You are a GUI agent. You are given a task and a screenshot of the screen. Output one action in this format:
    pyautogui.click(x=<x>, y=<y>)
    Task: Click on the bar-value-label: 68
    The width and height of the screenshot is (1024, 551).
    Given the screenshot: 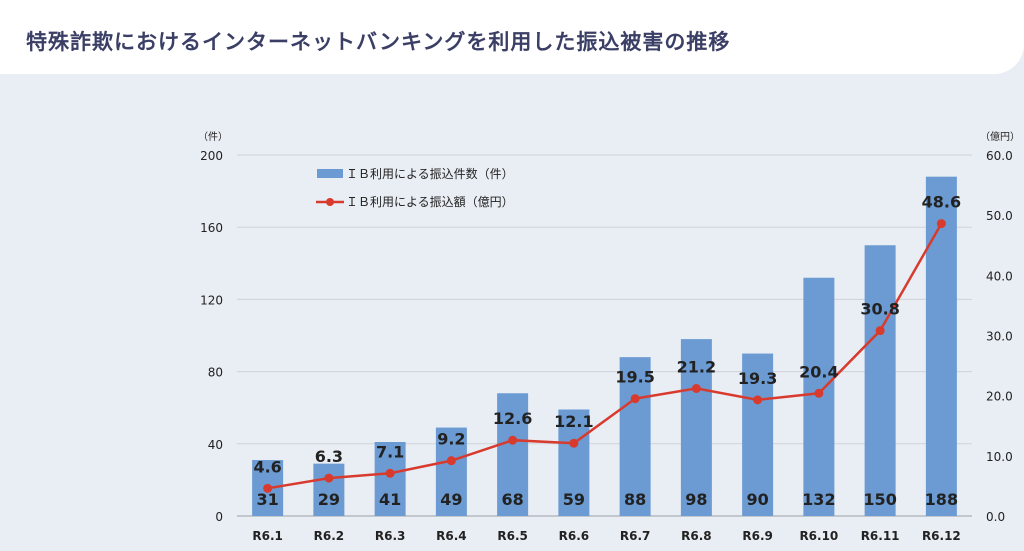 What is the action you would take?
    pyautogui.click(x=512, y=499)
    